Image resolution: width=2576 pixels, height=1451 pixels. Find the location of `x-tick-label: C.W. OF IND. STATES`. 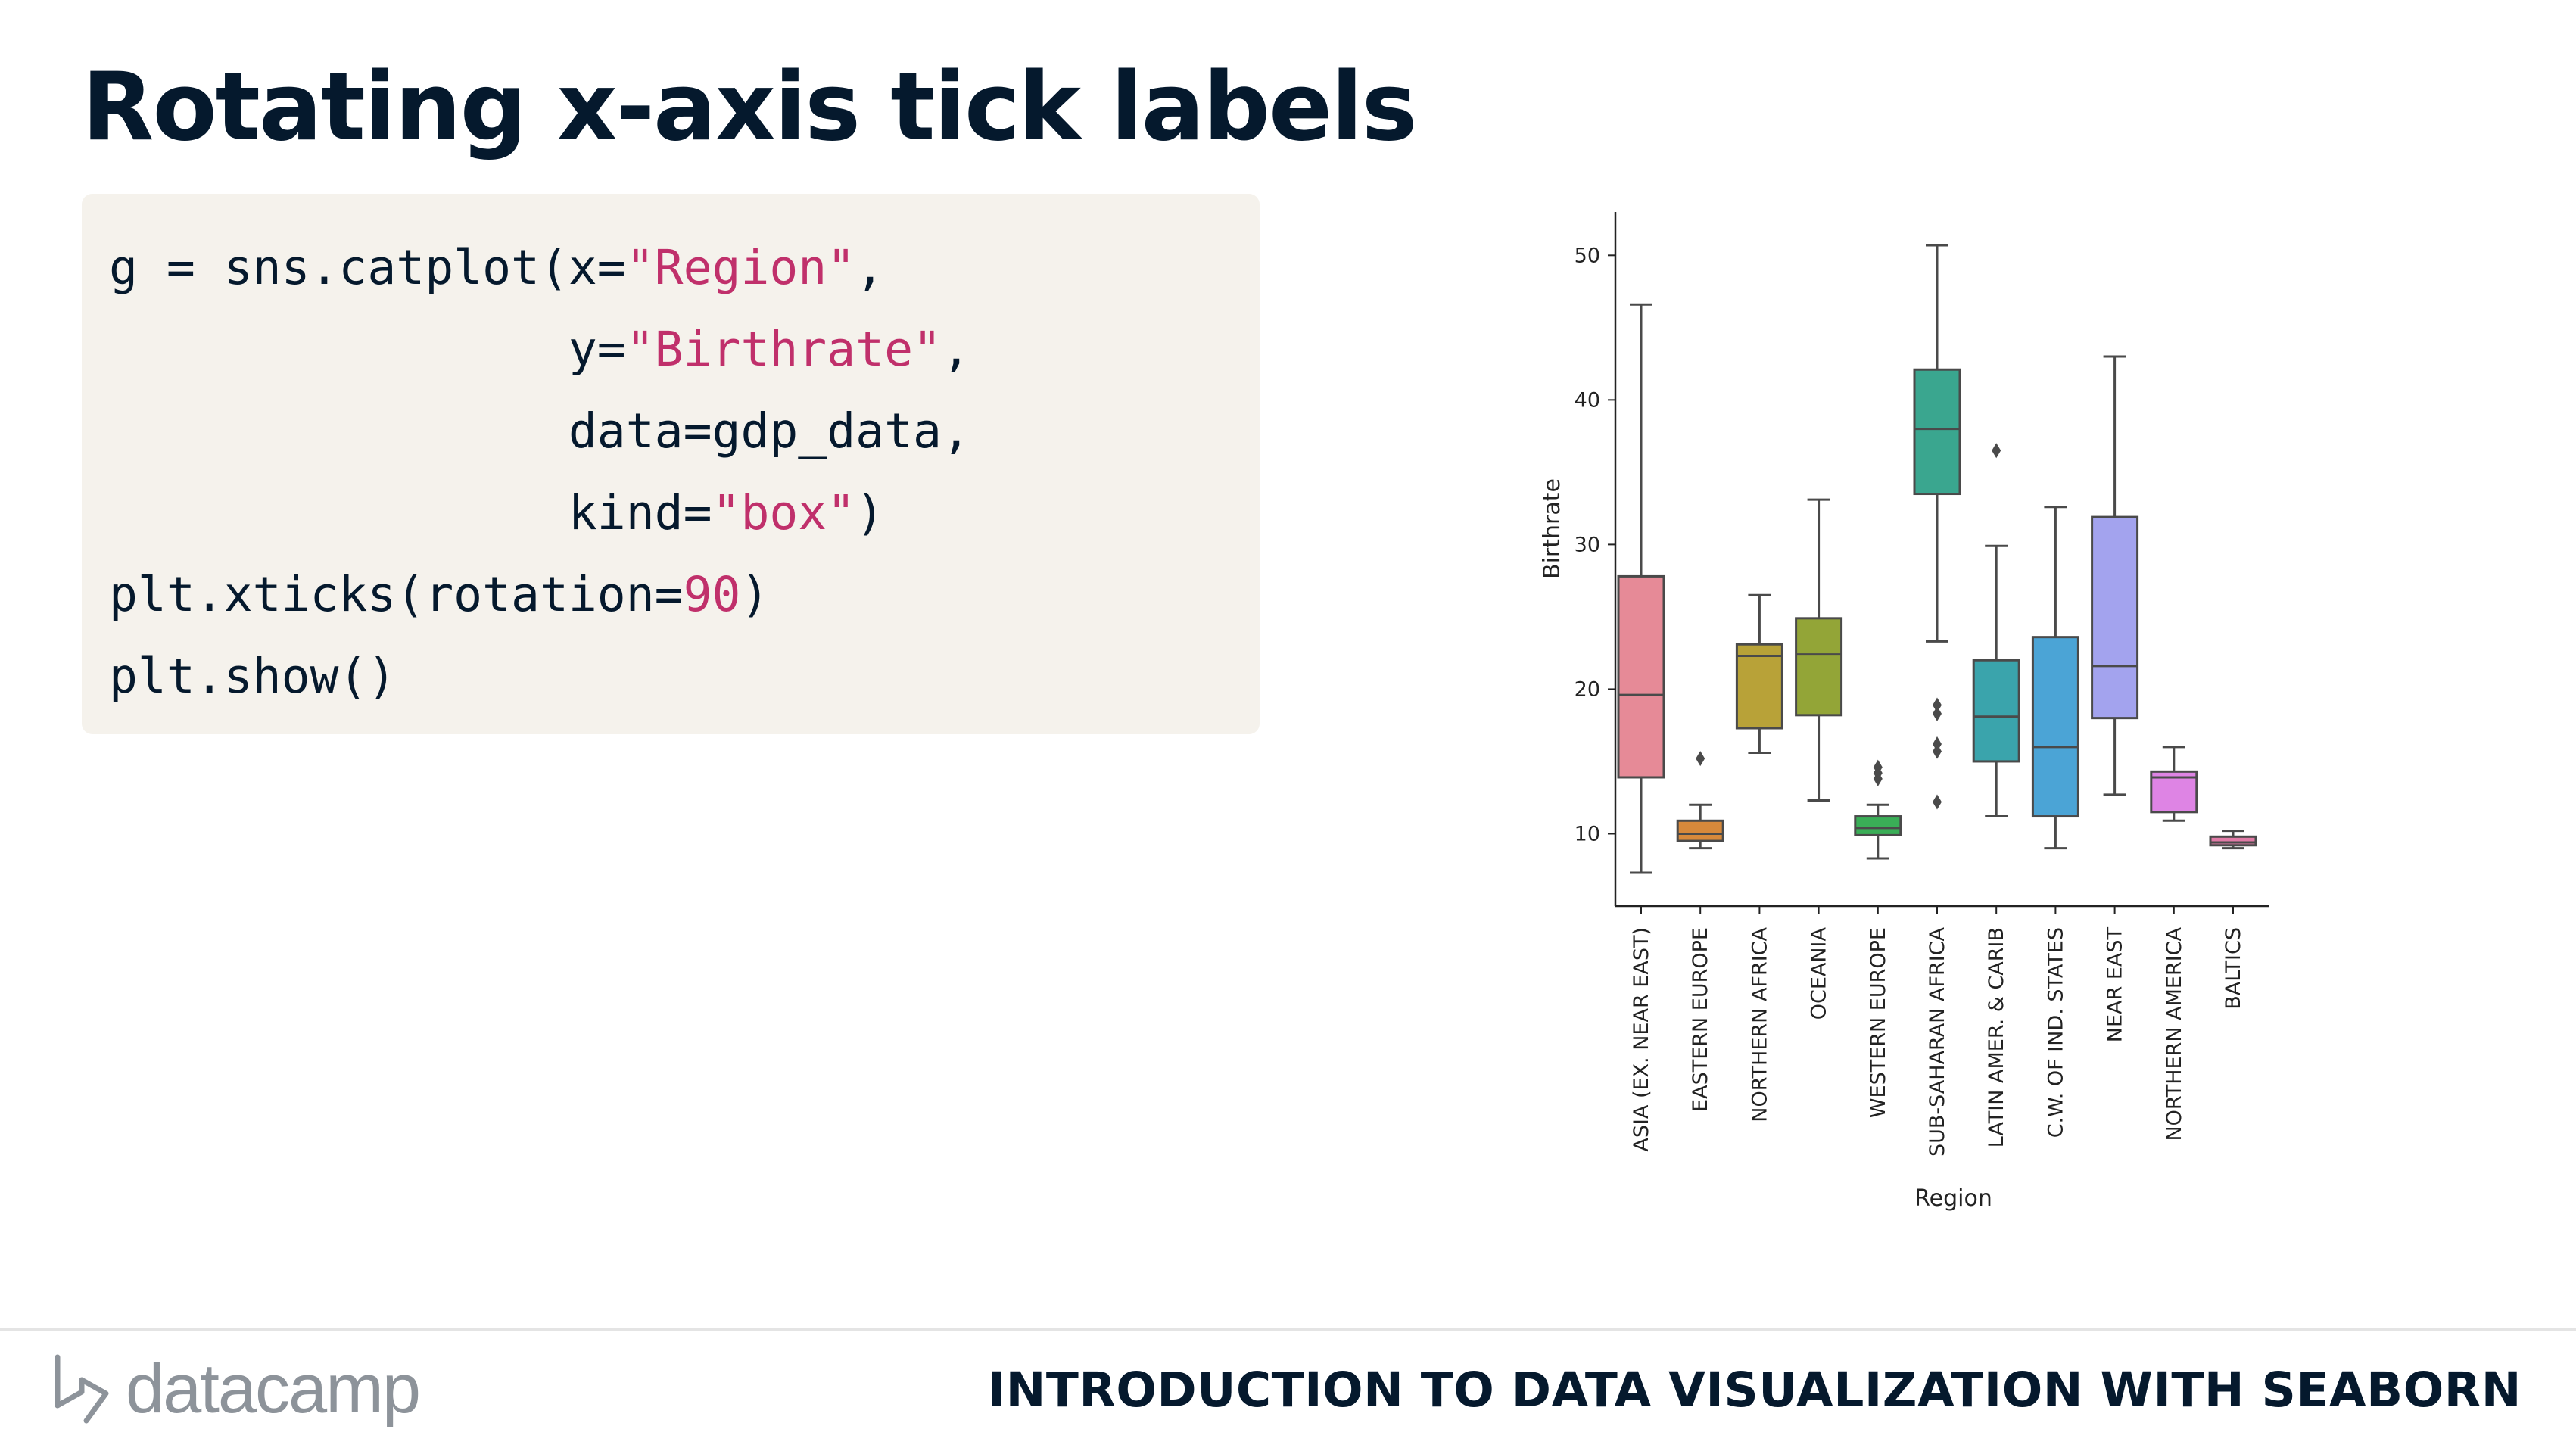

x-tick-label: C.W. OF IND. STATES is located at coordinates (2055, 1032).